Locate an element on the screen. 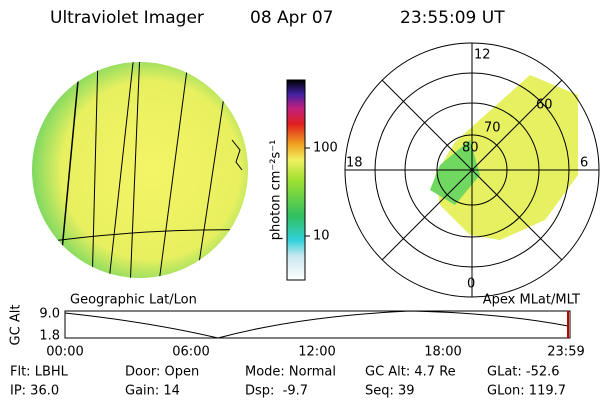 This screenshot has height=400, width=600. footer-field: GLon: 119.7 is located at coordinates (526, 391).